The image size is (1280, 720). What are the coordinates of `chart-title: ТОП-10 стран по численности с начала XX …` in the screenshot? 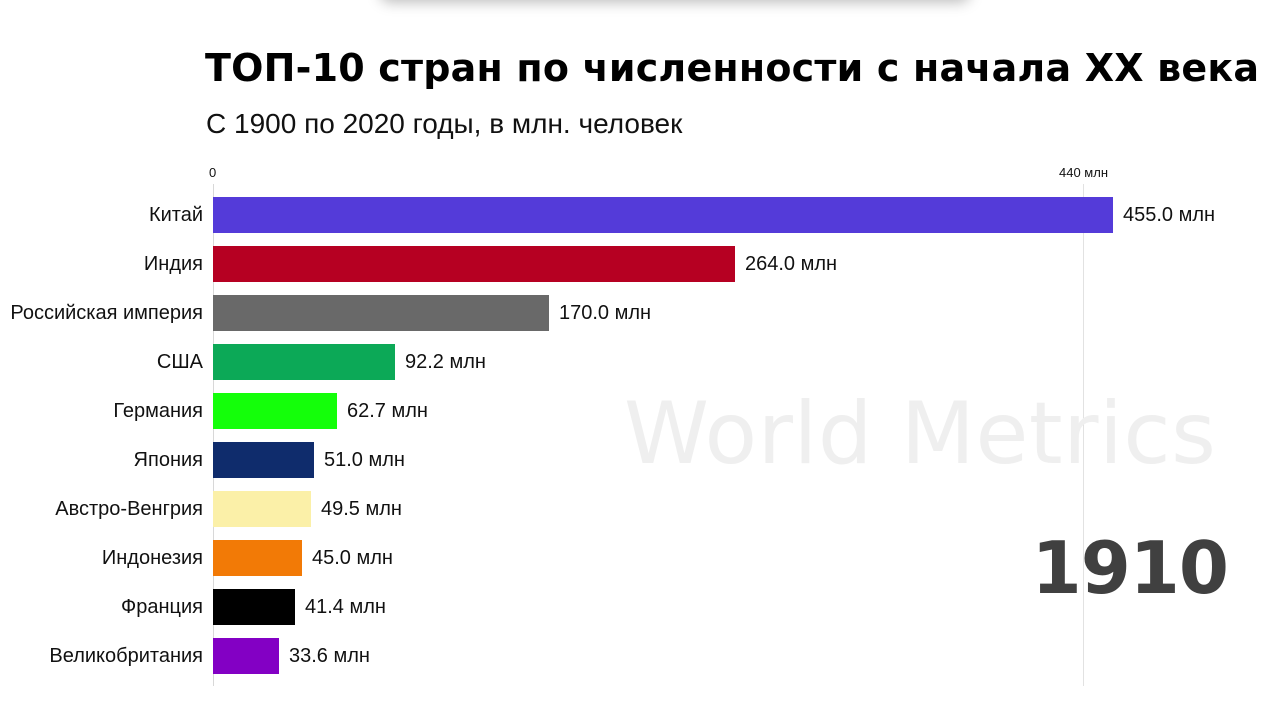 It's located at (732, 68).